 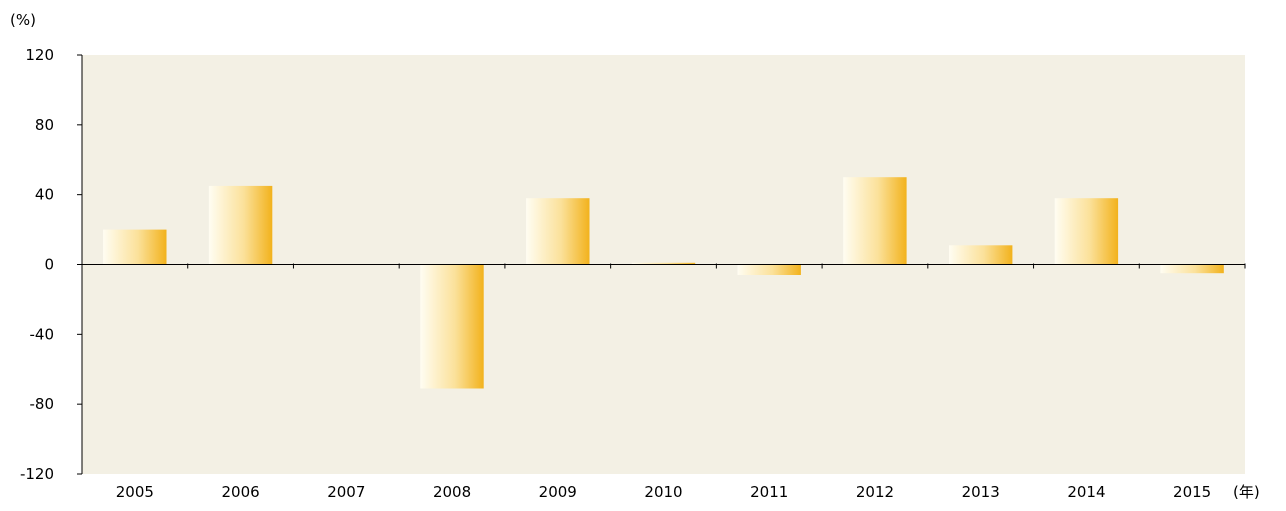 I want to click on x-tick-label: 2015, so click(x=1192, y=492).